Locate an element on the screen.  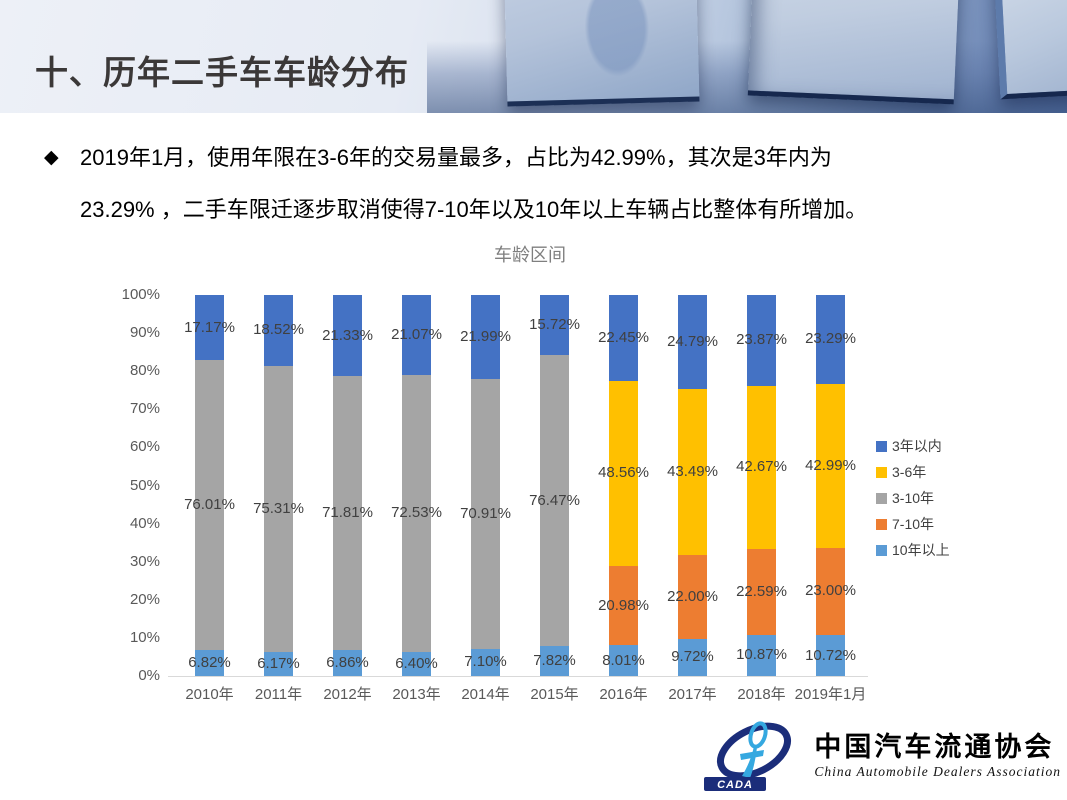
bar-segment-label: 24.79% is located at coordinates (692, 342).